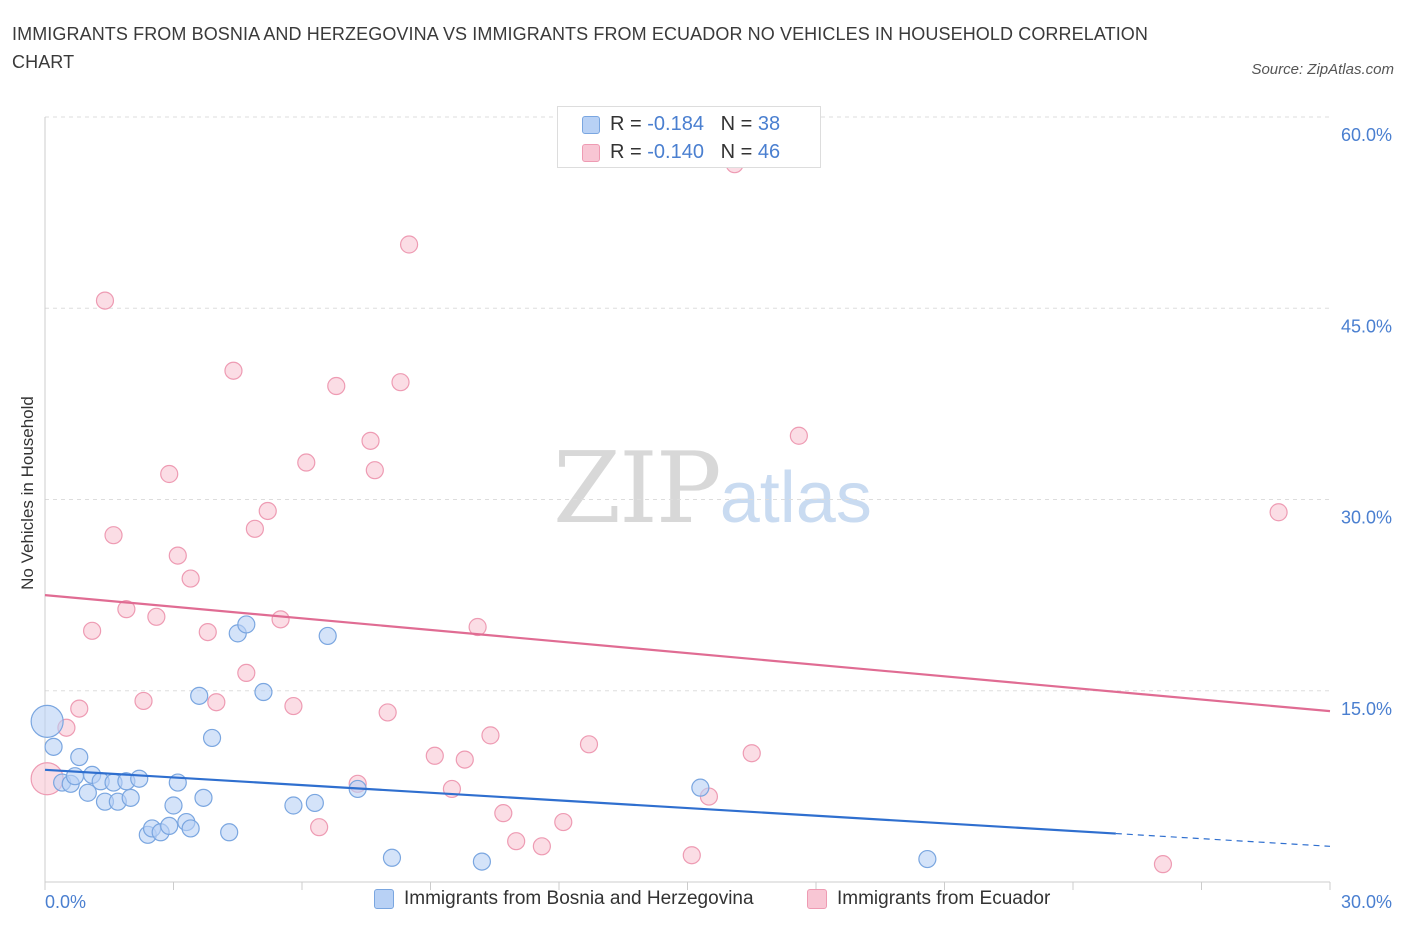 This screenshot has width=1406, height=930. Describe the element at coordinates (687, 653) in the screenshot. I see `trend-line-ecuador` at that location.